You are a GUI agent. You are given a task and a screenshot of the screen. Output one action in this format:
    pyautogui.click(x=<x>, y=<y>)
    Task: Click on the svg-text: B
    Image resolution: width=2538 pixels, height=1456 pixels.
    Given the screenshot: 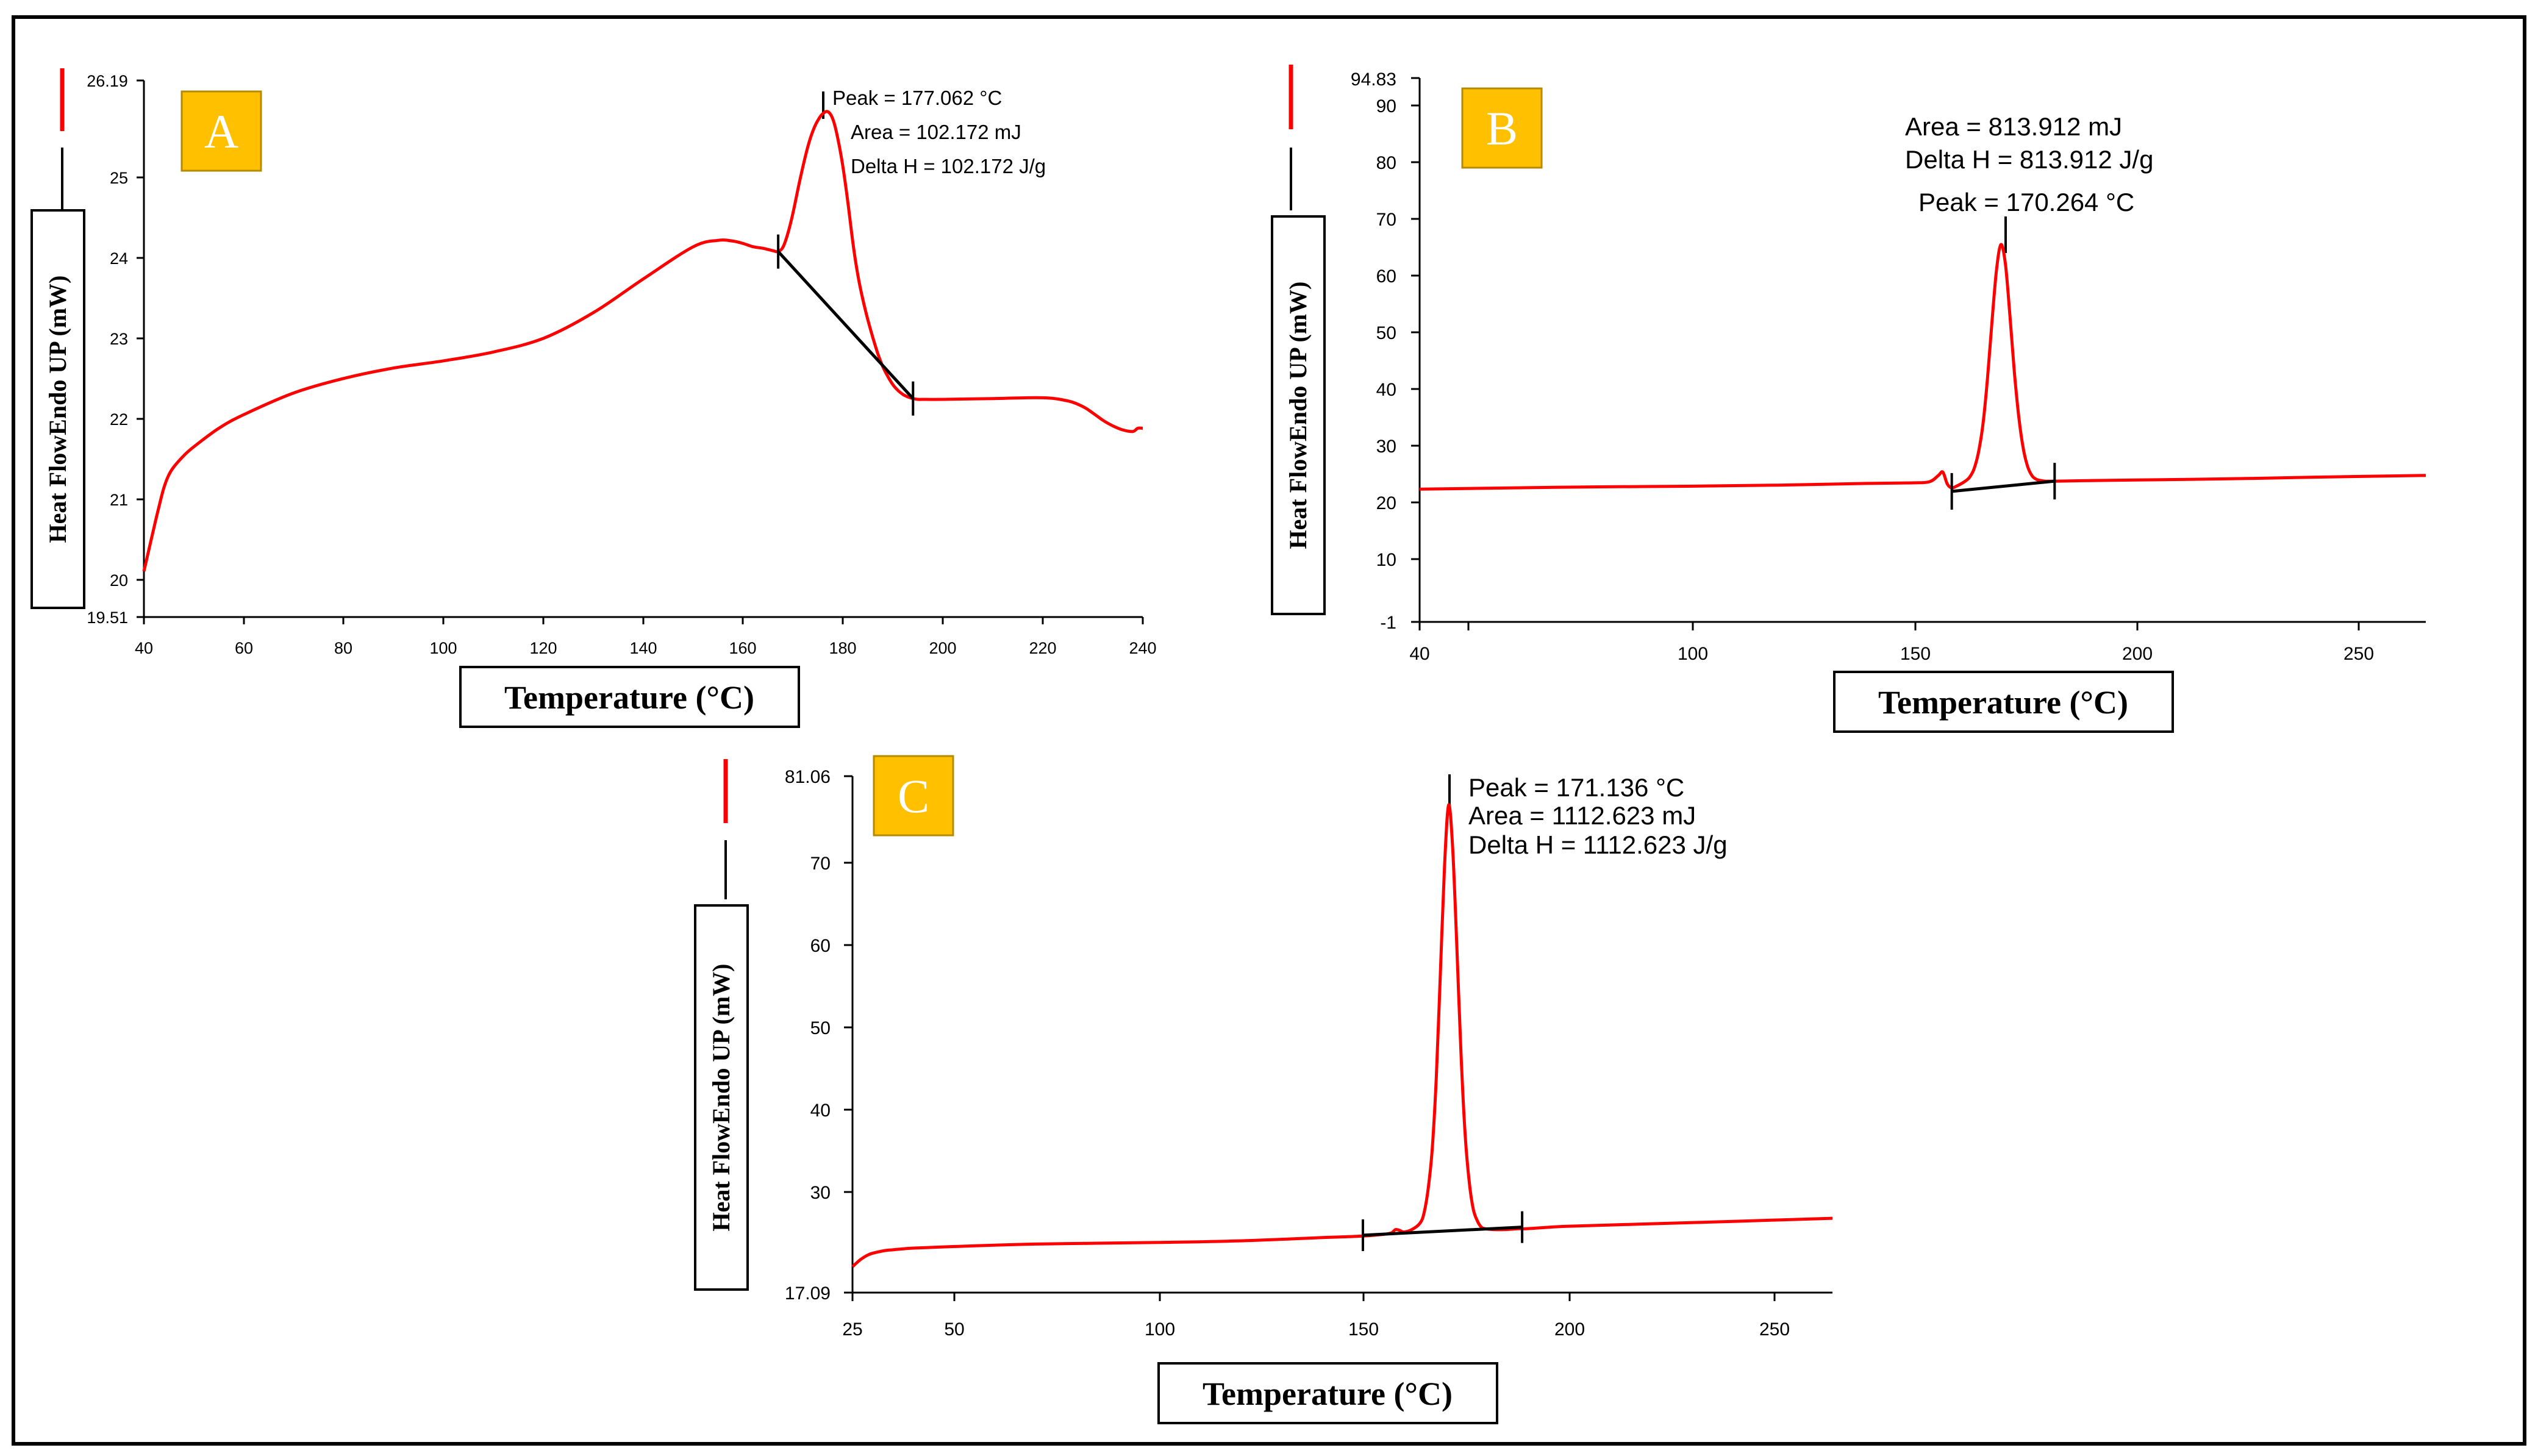 What is the action you would take?
    pyautogui.click(x=1502, y=128)
    